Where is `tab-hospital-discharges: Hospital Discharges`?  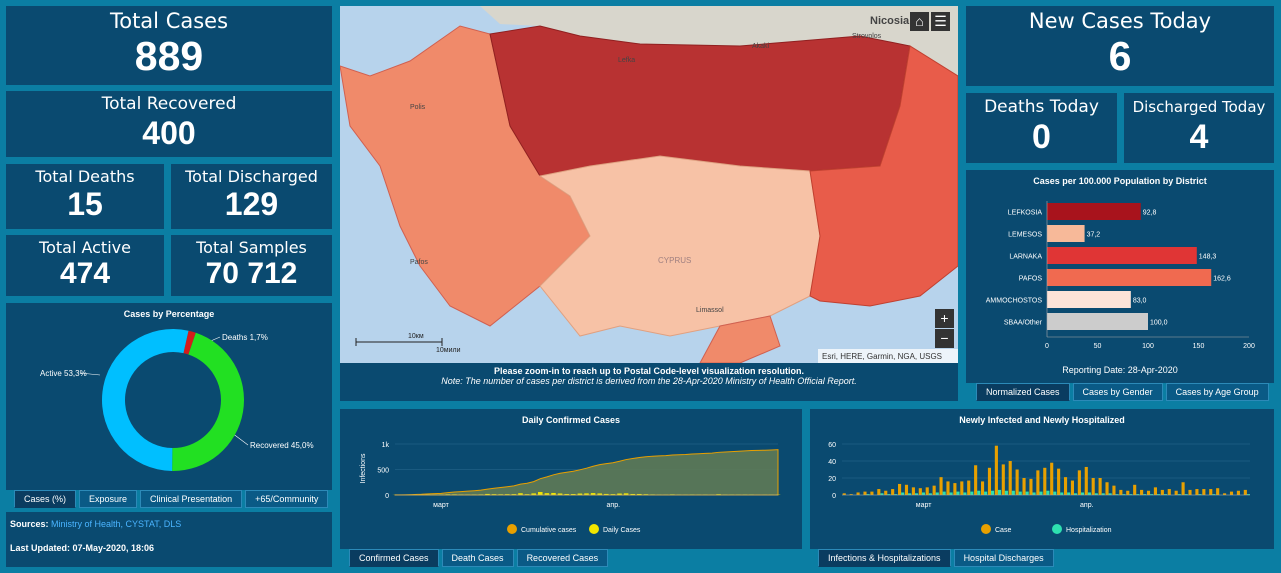
tab-hospital-discharges: Hospital Discharges is located at coordinates (1003, 558).